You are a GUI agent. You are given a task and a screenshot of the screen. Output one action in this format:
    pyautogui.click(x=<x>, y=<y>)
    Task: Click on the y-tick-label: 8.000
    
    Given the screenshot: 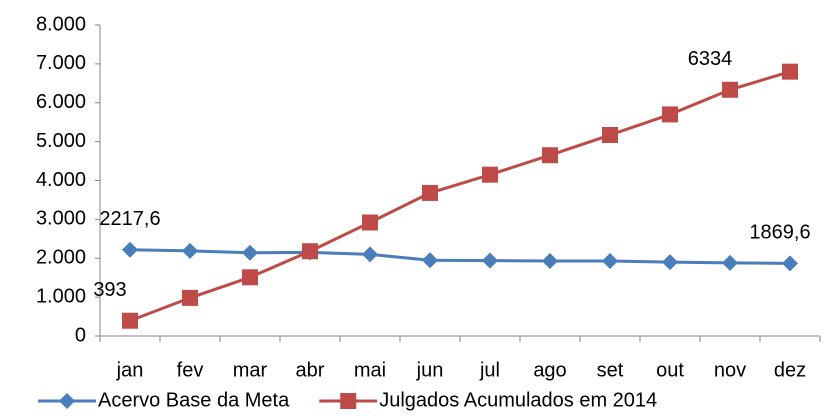 What is the action you would take?
    pyautogui.click(x=61, y=24)
    